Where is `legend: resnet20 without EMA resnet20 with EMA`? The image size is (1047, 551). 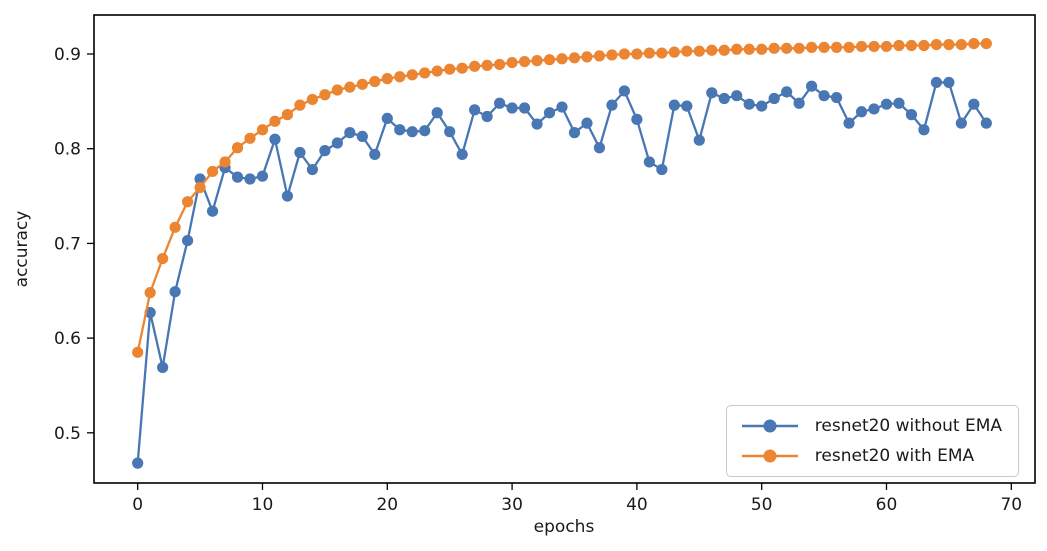 legend: resnet20 without EMA resnet20 with EMA is located at coordinates (872, 441).